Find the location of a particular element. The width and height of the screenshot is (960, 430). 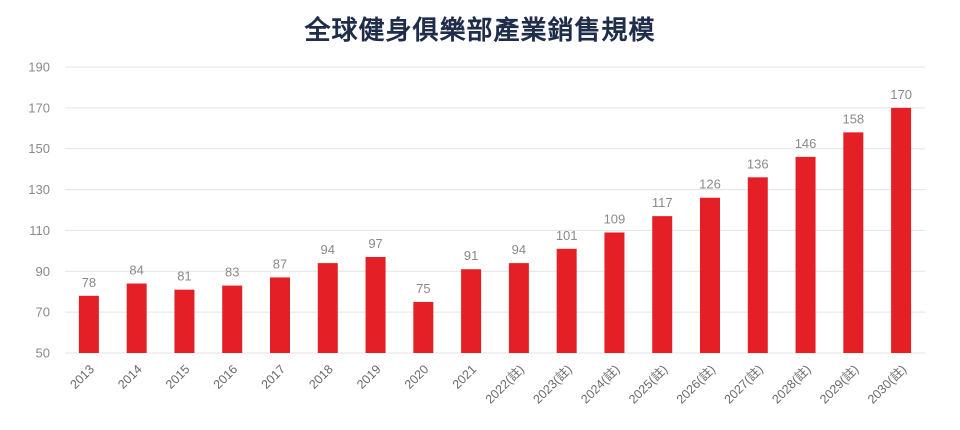

y-tick-label: 170 is located at coordinates (39, 107).